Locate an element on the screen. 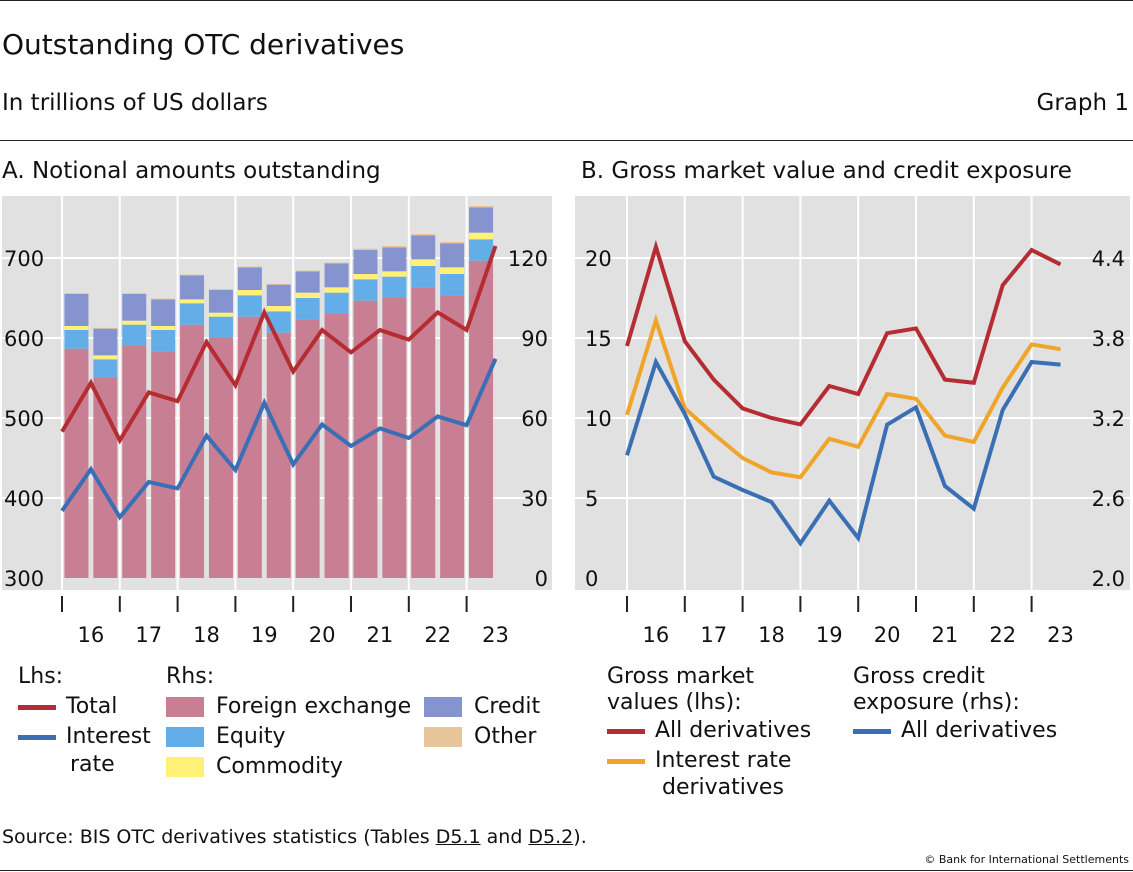  y-tick-label-lhs: 20 is located at coordinates (598, 259).